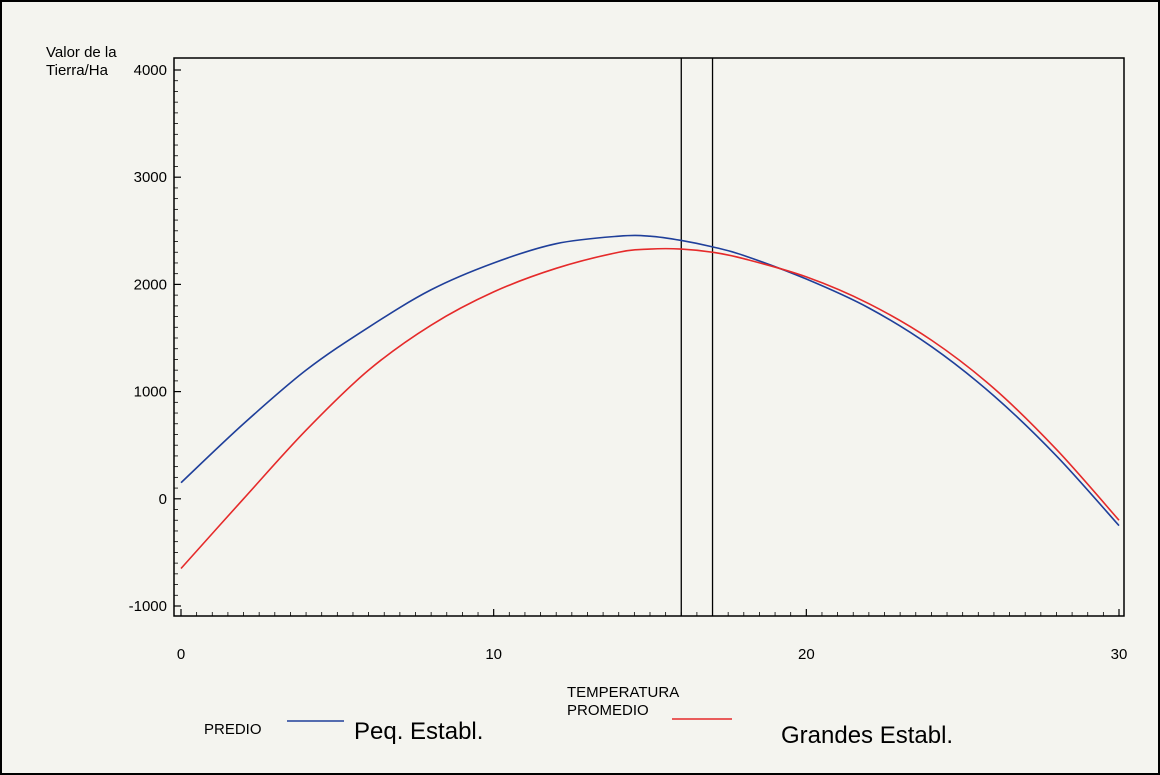 Image resolution: width=1160 pixels, height=775 pixels. I want to click on y-tick-label: 2000, so click(150, 284).